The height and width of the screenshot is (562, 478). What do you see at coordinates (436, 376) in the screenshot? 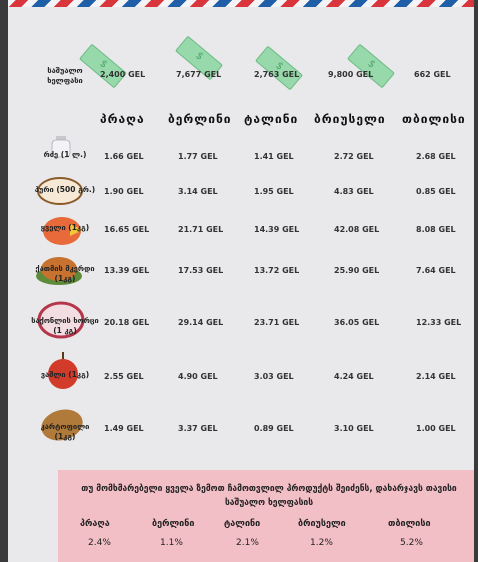
I see `price-tbilisi: 2.14 GEL` at bounding box center [436, 376].